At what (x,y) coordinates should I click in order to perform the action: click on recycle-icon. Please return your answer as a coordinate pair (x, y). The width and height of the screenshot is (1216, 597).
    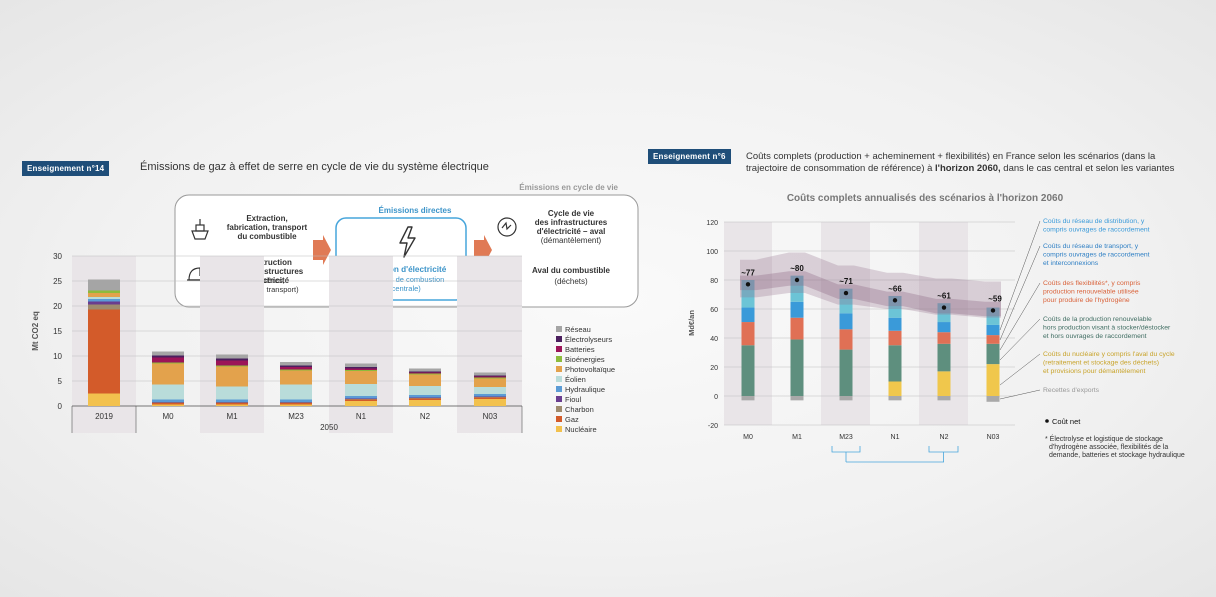
    Looking at the image, I should click on (507, 227).